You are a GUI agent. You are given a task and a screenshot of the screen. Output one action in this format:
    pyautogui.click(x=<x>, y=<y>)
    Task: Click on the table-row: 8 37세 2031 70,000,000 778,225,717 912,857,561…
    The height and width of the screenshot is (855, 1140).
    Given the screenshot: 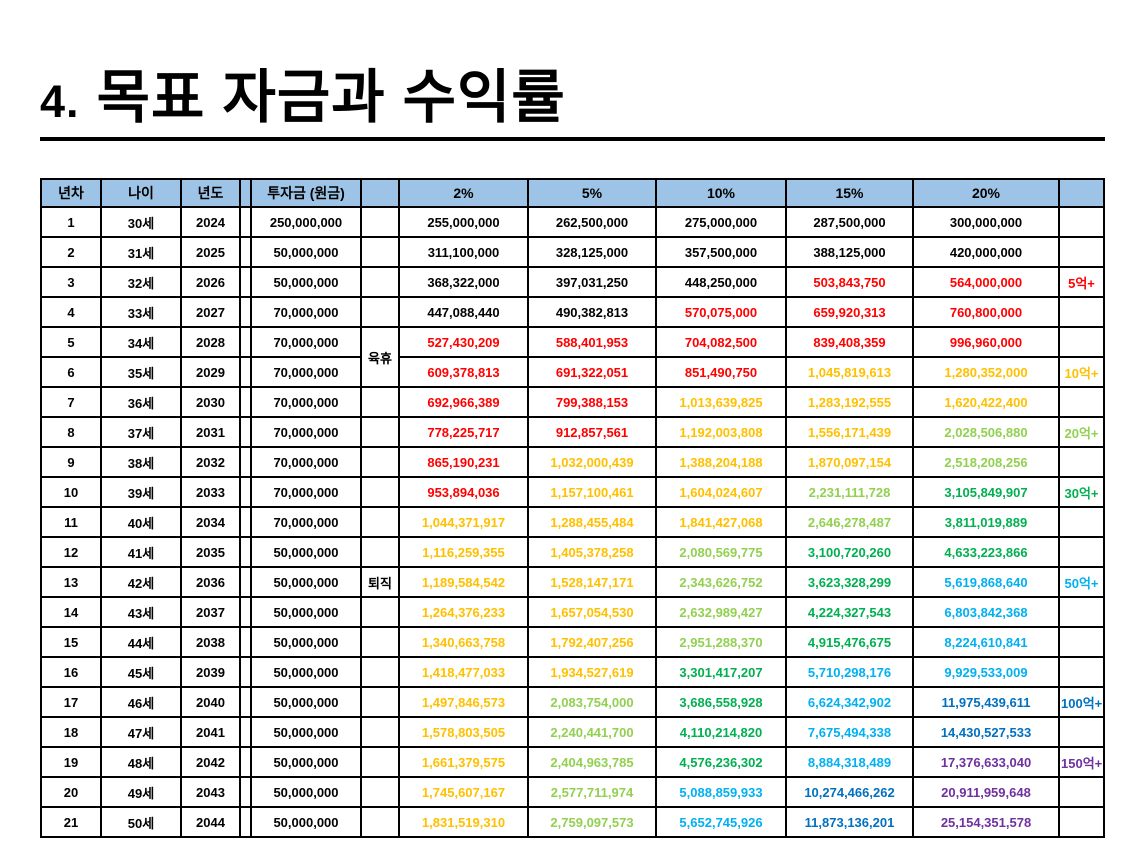 What is the action you would take?
    pyautogui.click(x=572, y=432)
    